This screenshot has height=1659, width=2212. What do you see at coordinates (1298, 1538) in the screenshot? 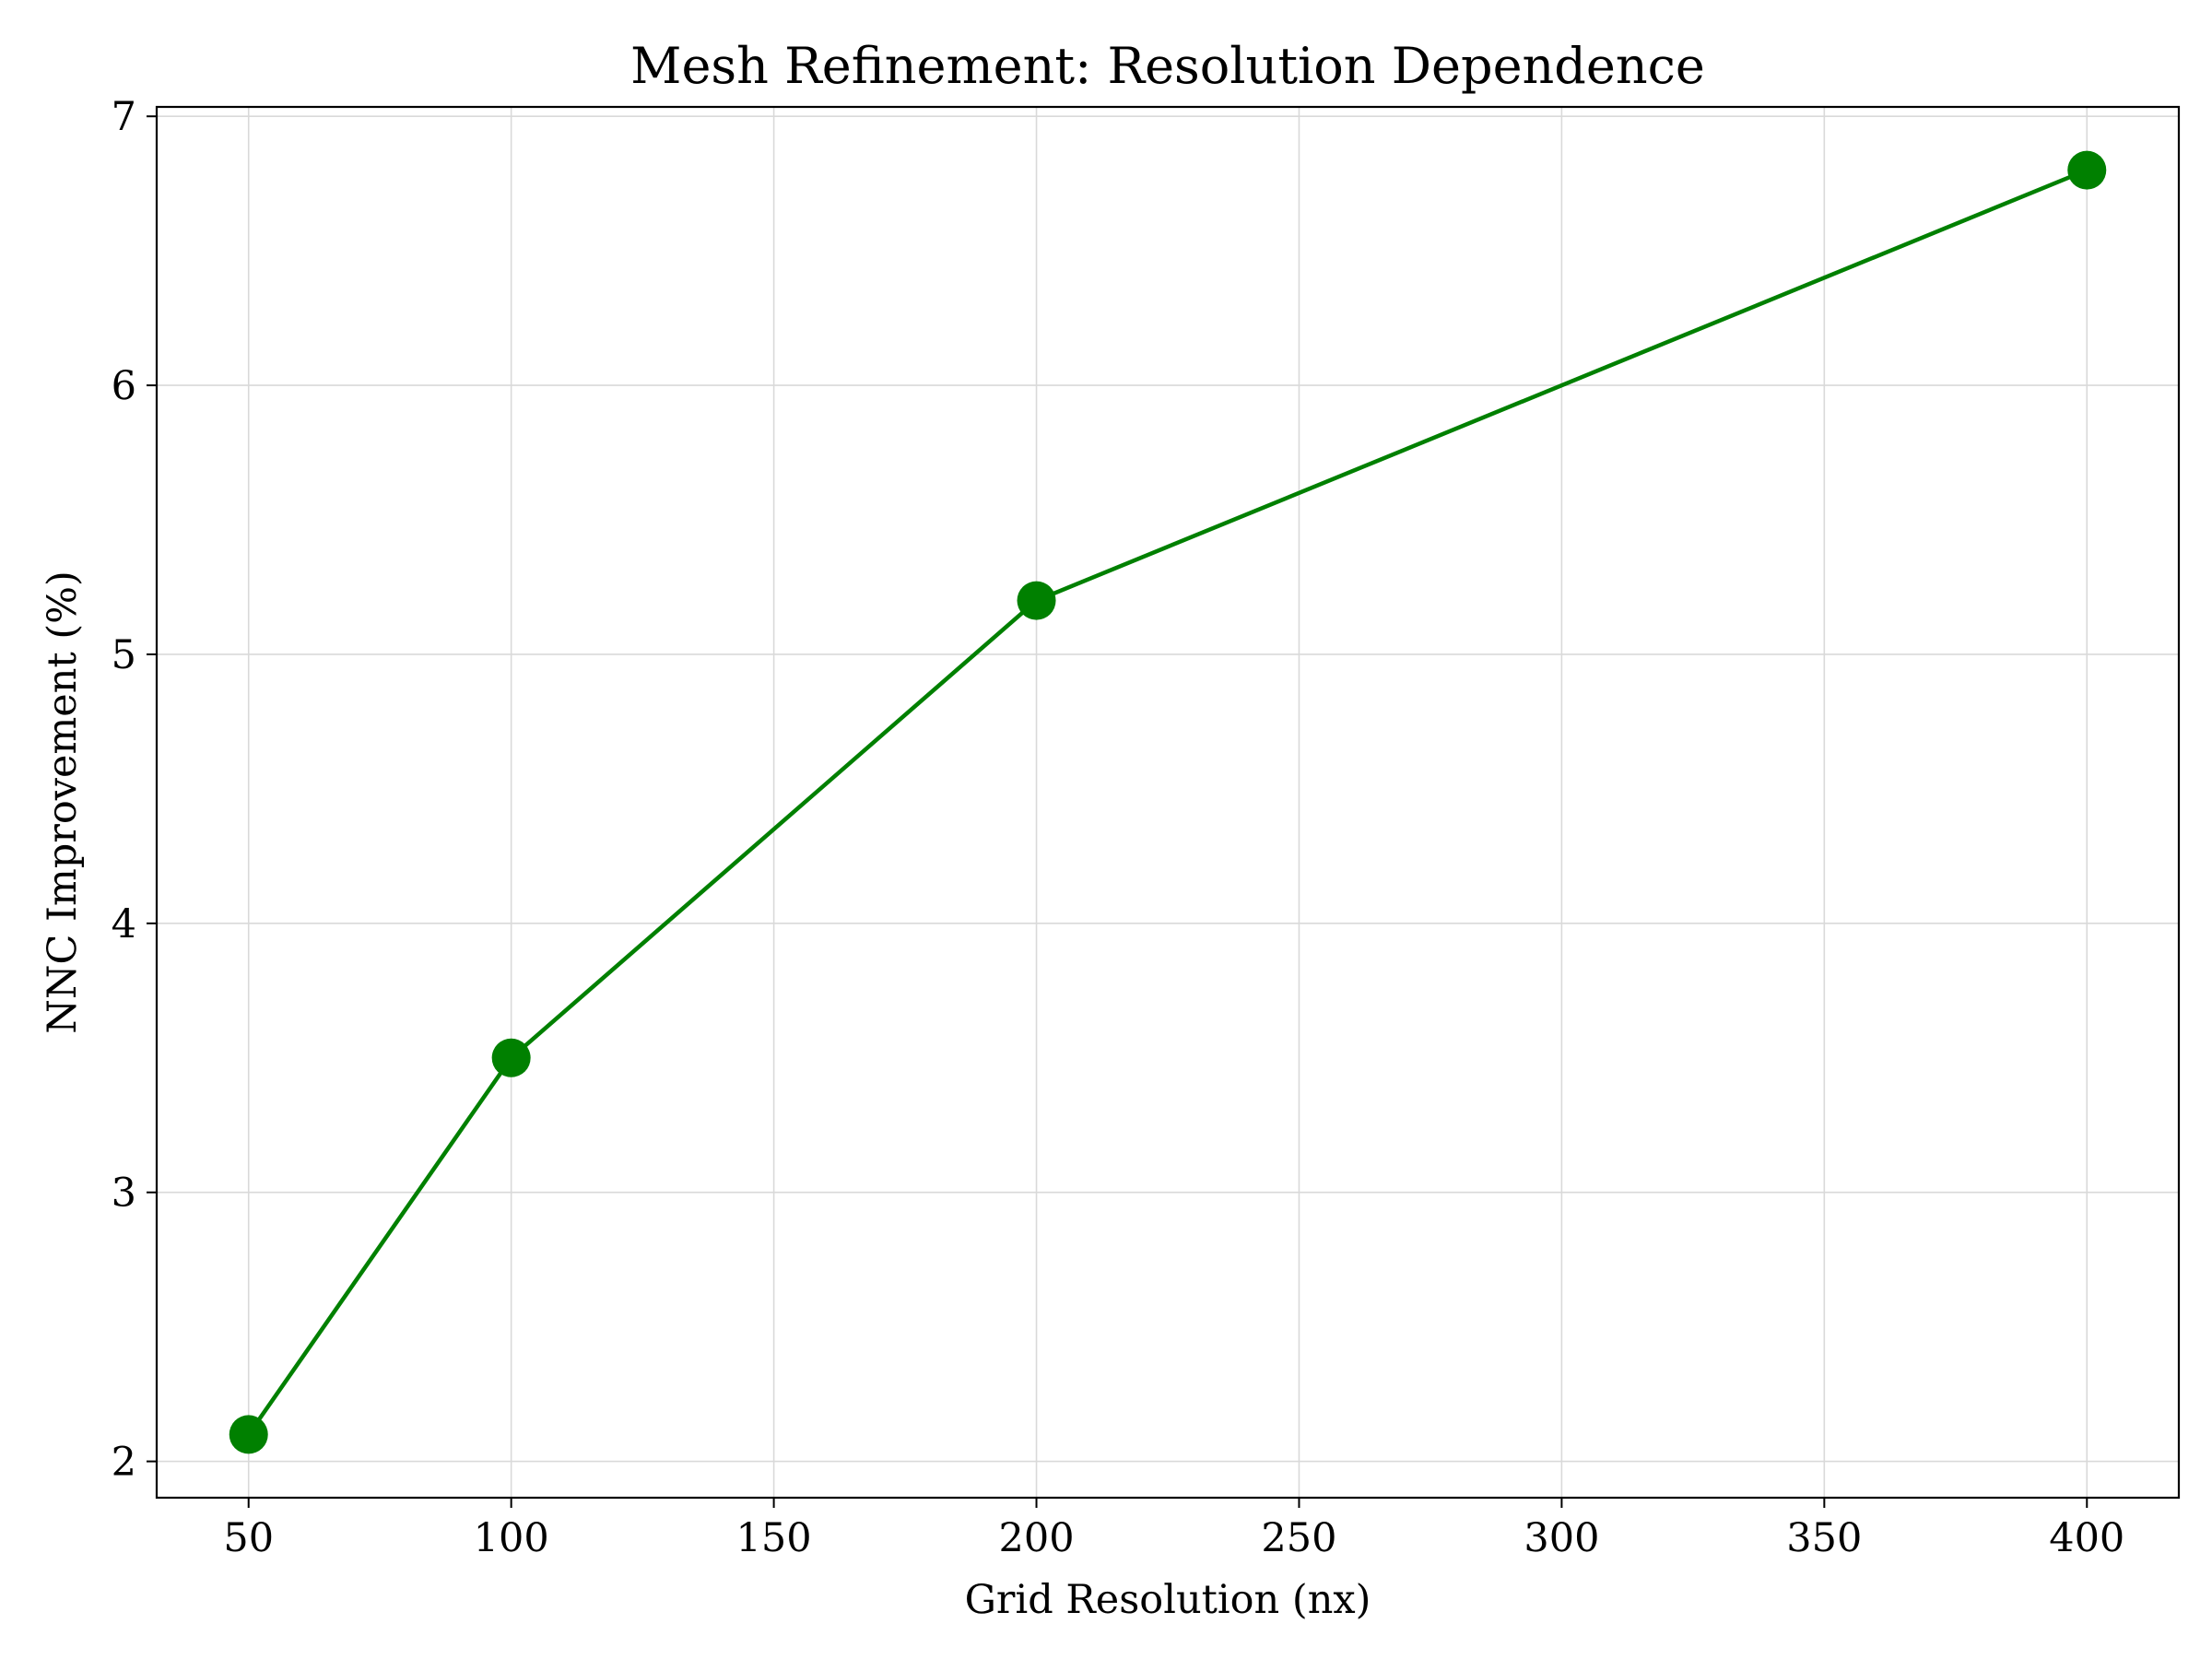
I see `x-tick-label: 250` at bounding box center [1298, 1538].